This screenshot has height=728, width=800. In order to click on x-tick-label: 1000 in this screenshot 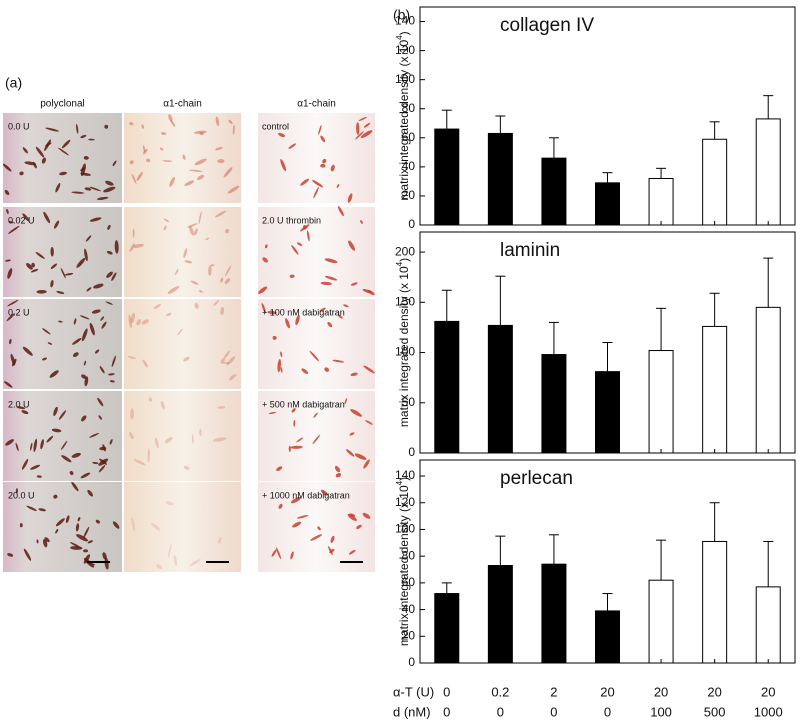, I will do `click(768, 711)`.